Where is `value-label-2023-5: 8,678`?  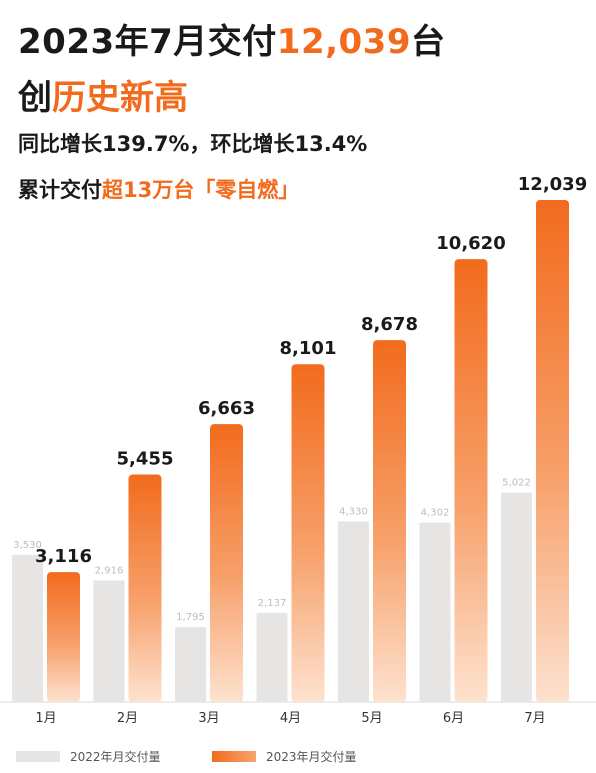 value-label-2023-5: 8,678 is located at coordinates (389, 324).